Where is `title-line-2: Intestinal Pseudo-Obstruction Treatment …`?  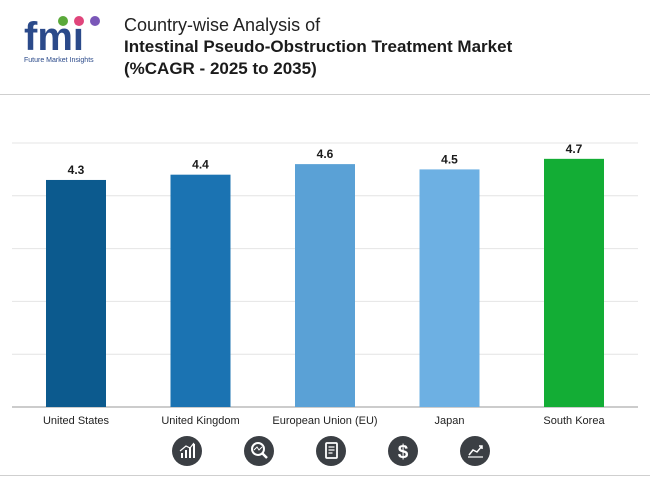
title-line-2: Intestinal Pseudo-Obstruction Treatment … is located at coordinates (318, 46).